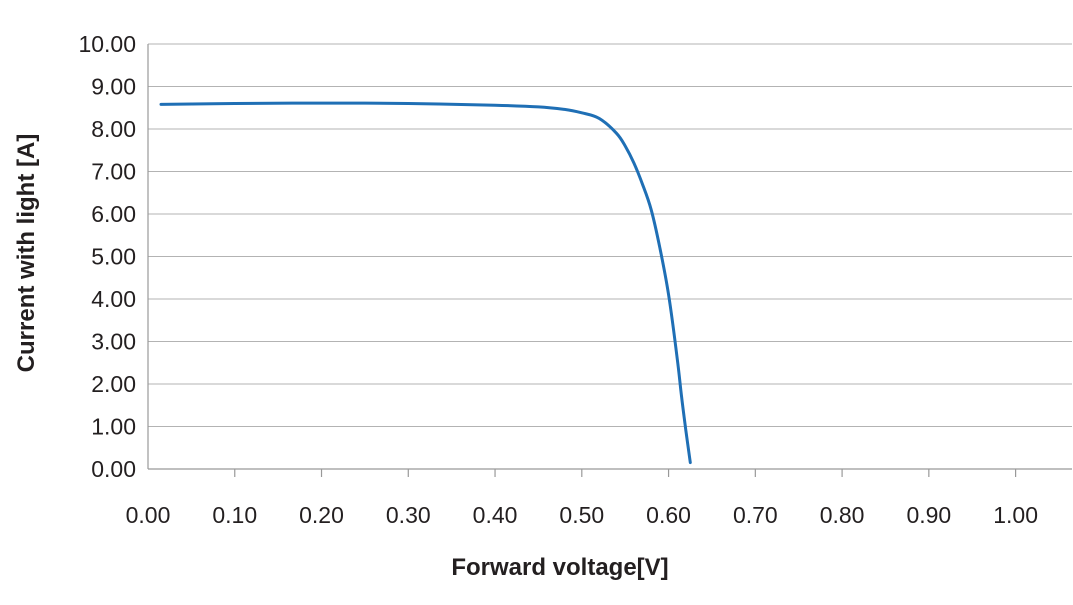  I want to click on x-tick-label: 0.60, so click(668, 515).